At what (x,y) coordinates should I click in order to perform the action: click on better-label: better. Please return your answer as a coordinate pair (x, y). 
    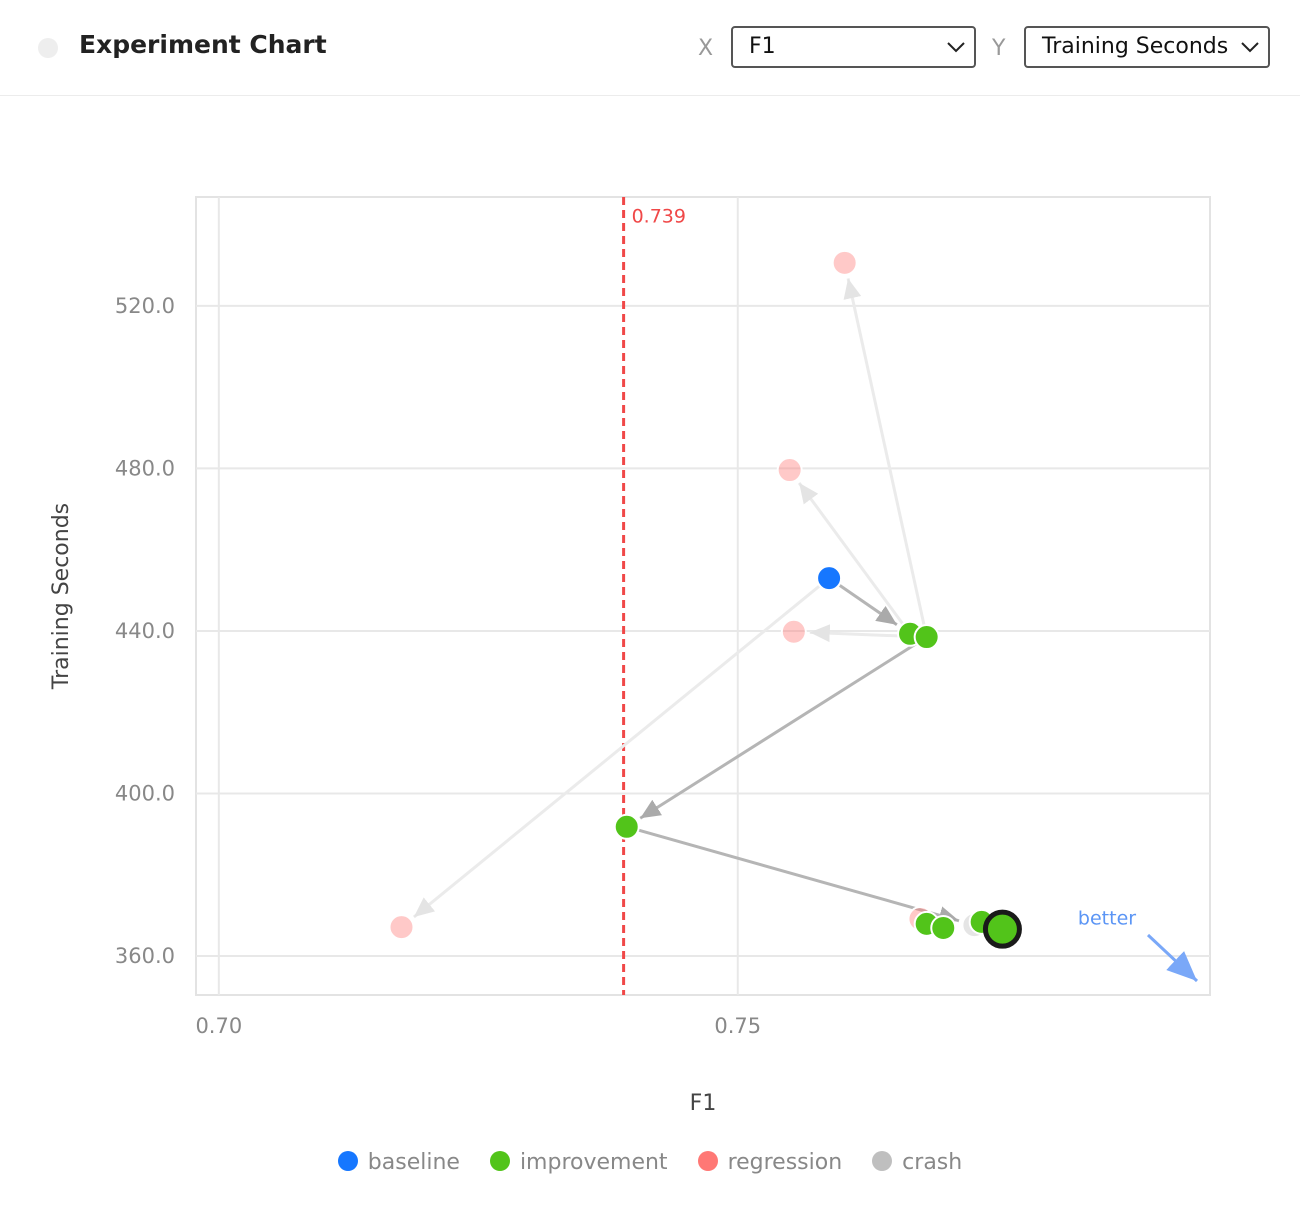
    Looking at the image, I should click on (1107, 919).